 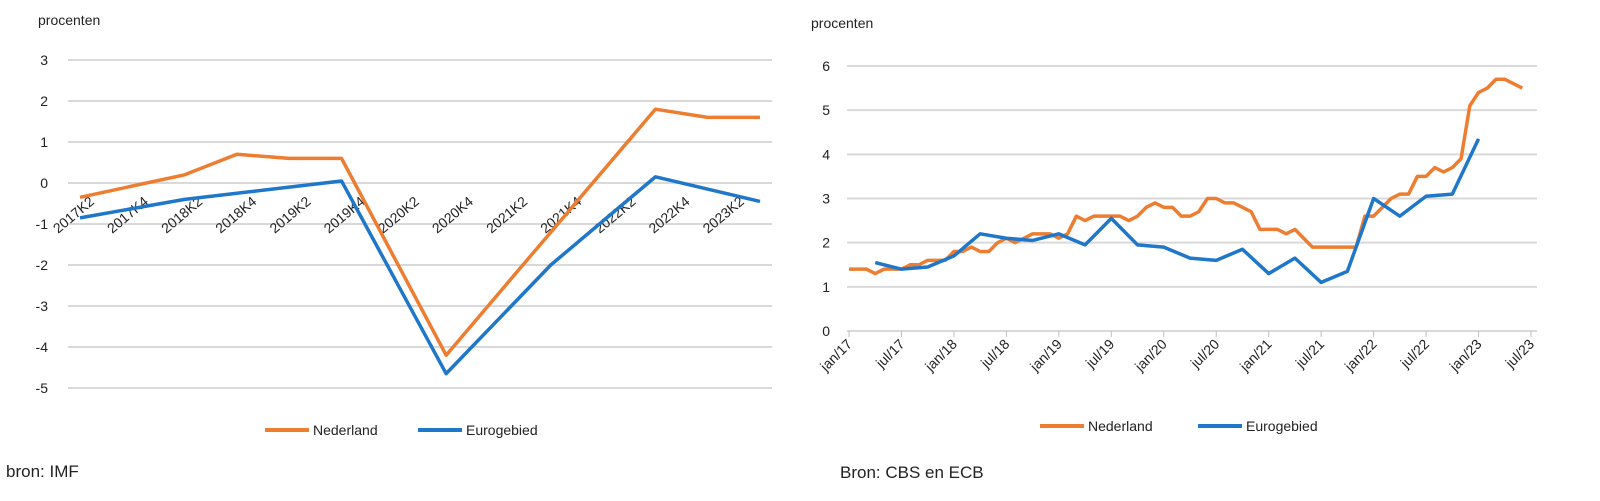 I want to click on x-tick-label: jul/19, so click(x=1100, y=354).